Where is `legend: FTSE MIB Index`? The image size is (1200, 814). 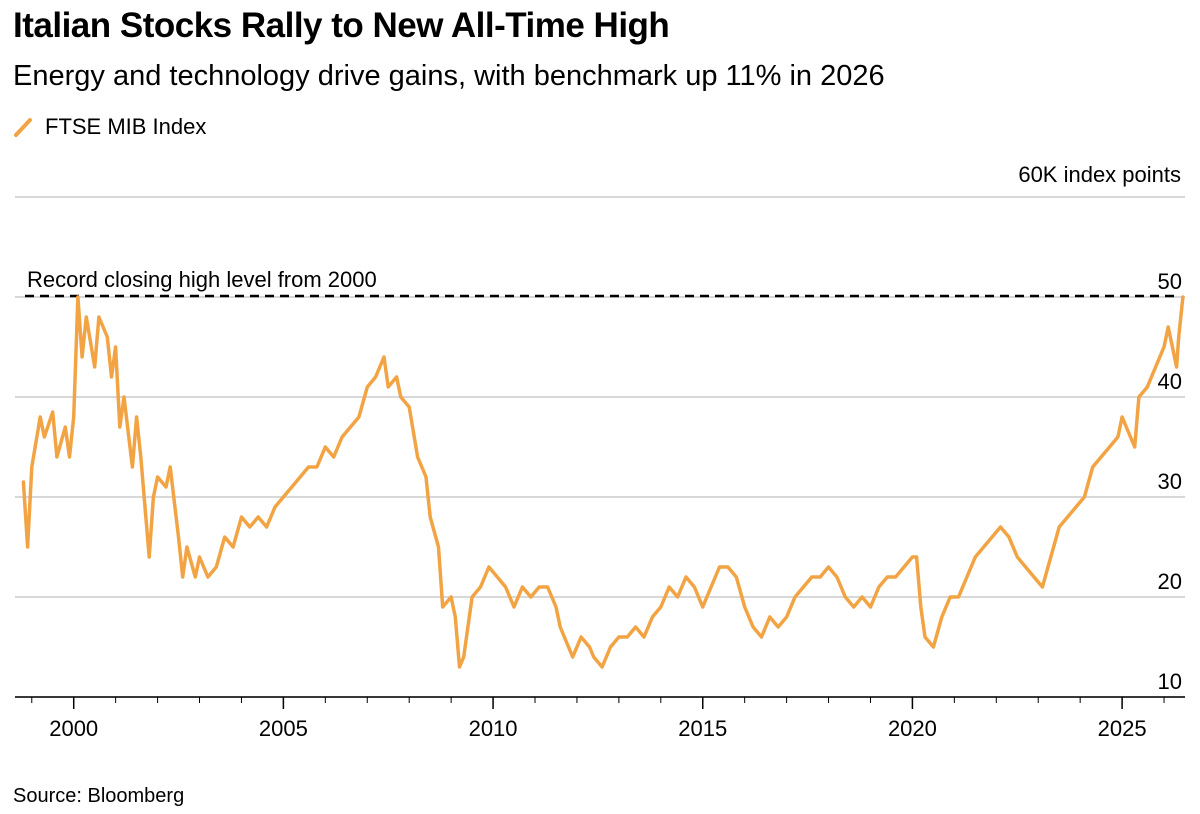 legend: FTSE MIB Index is located at coordinates (109, 127).